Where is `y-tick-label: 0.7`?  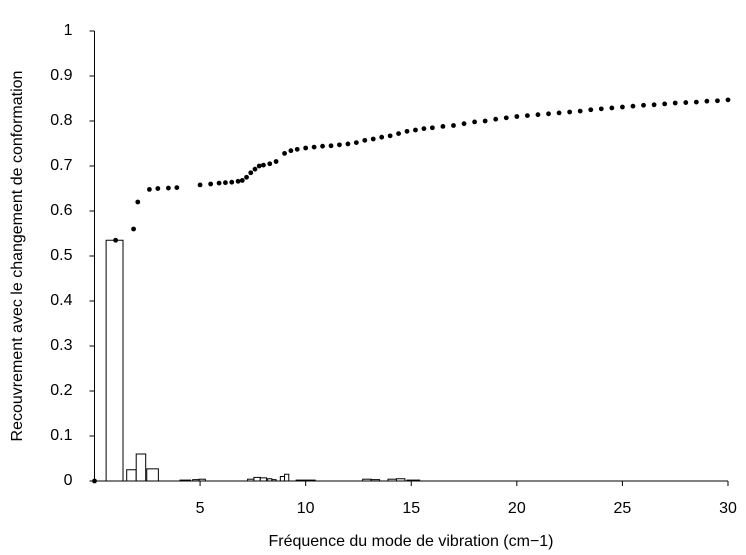 y-tick-label: 0.7 is located at coordinates (61, 165).